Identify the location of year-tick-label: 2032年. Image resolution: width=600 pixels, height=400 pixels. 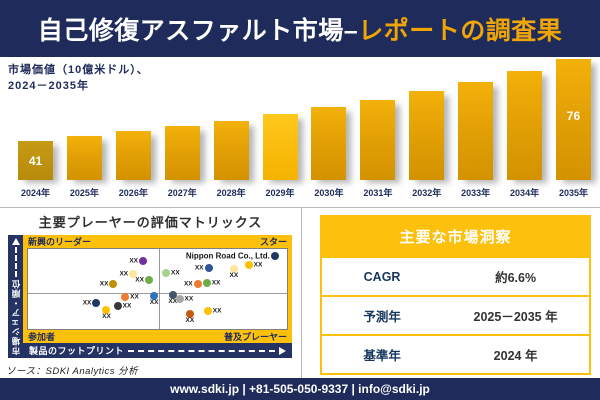
(427, 193).